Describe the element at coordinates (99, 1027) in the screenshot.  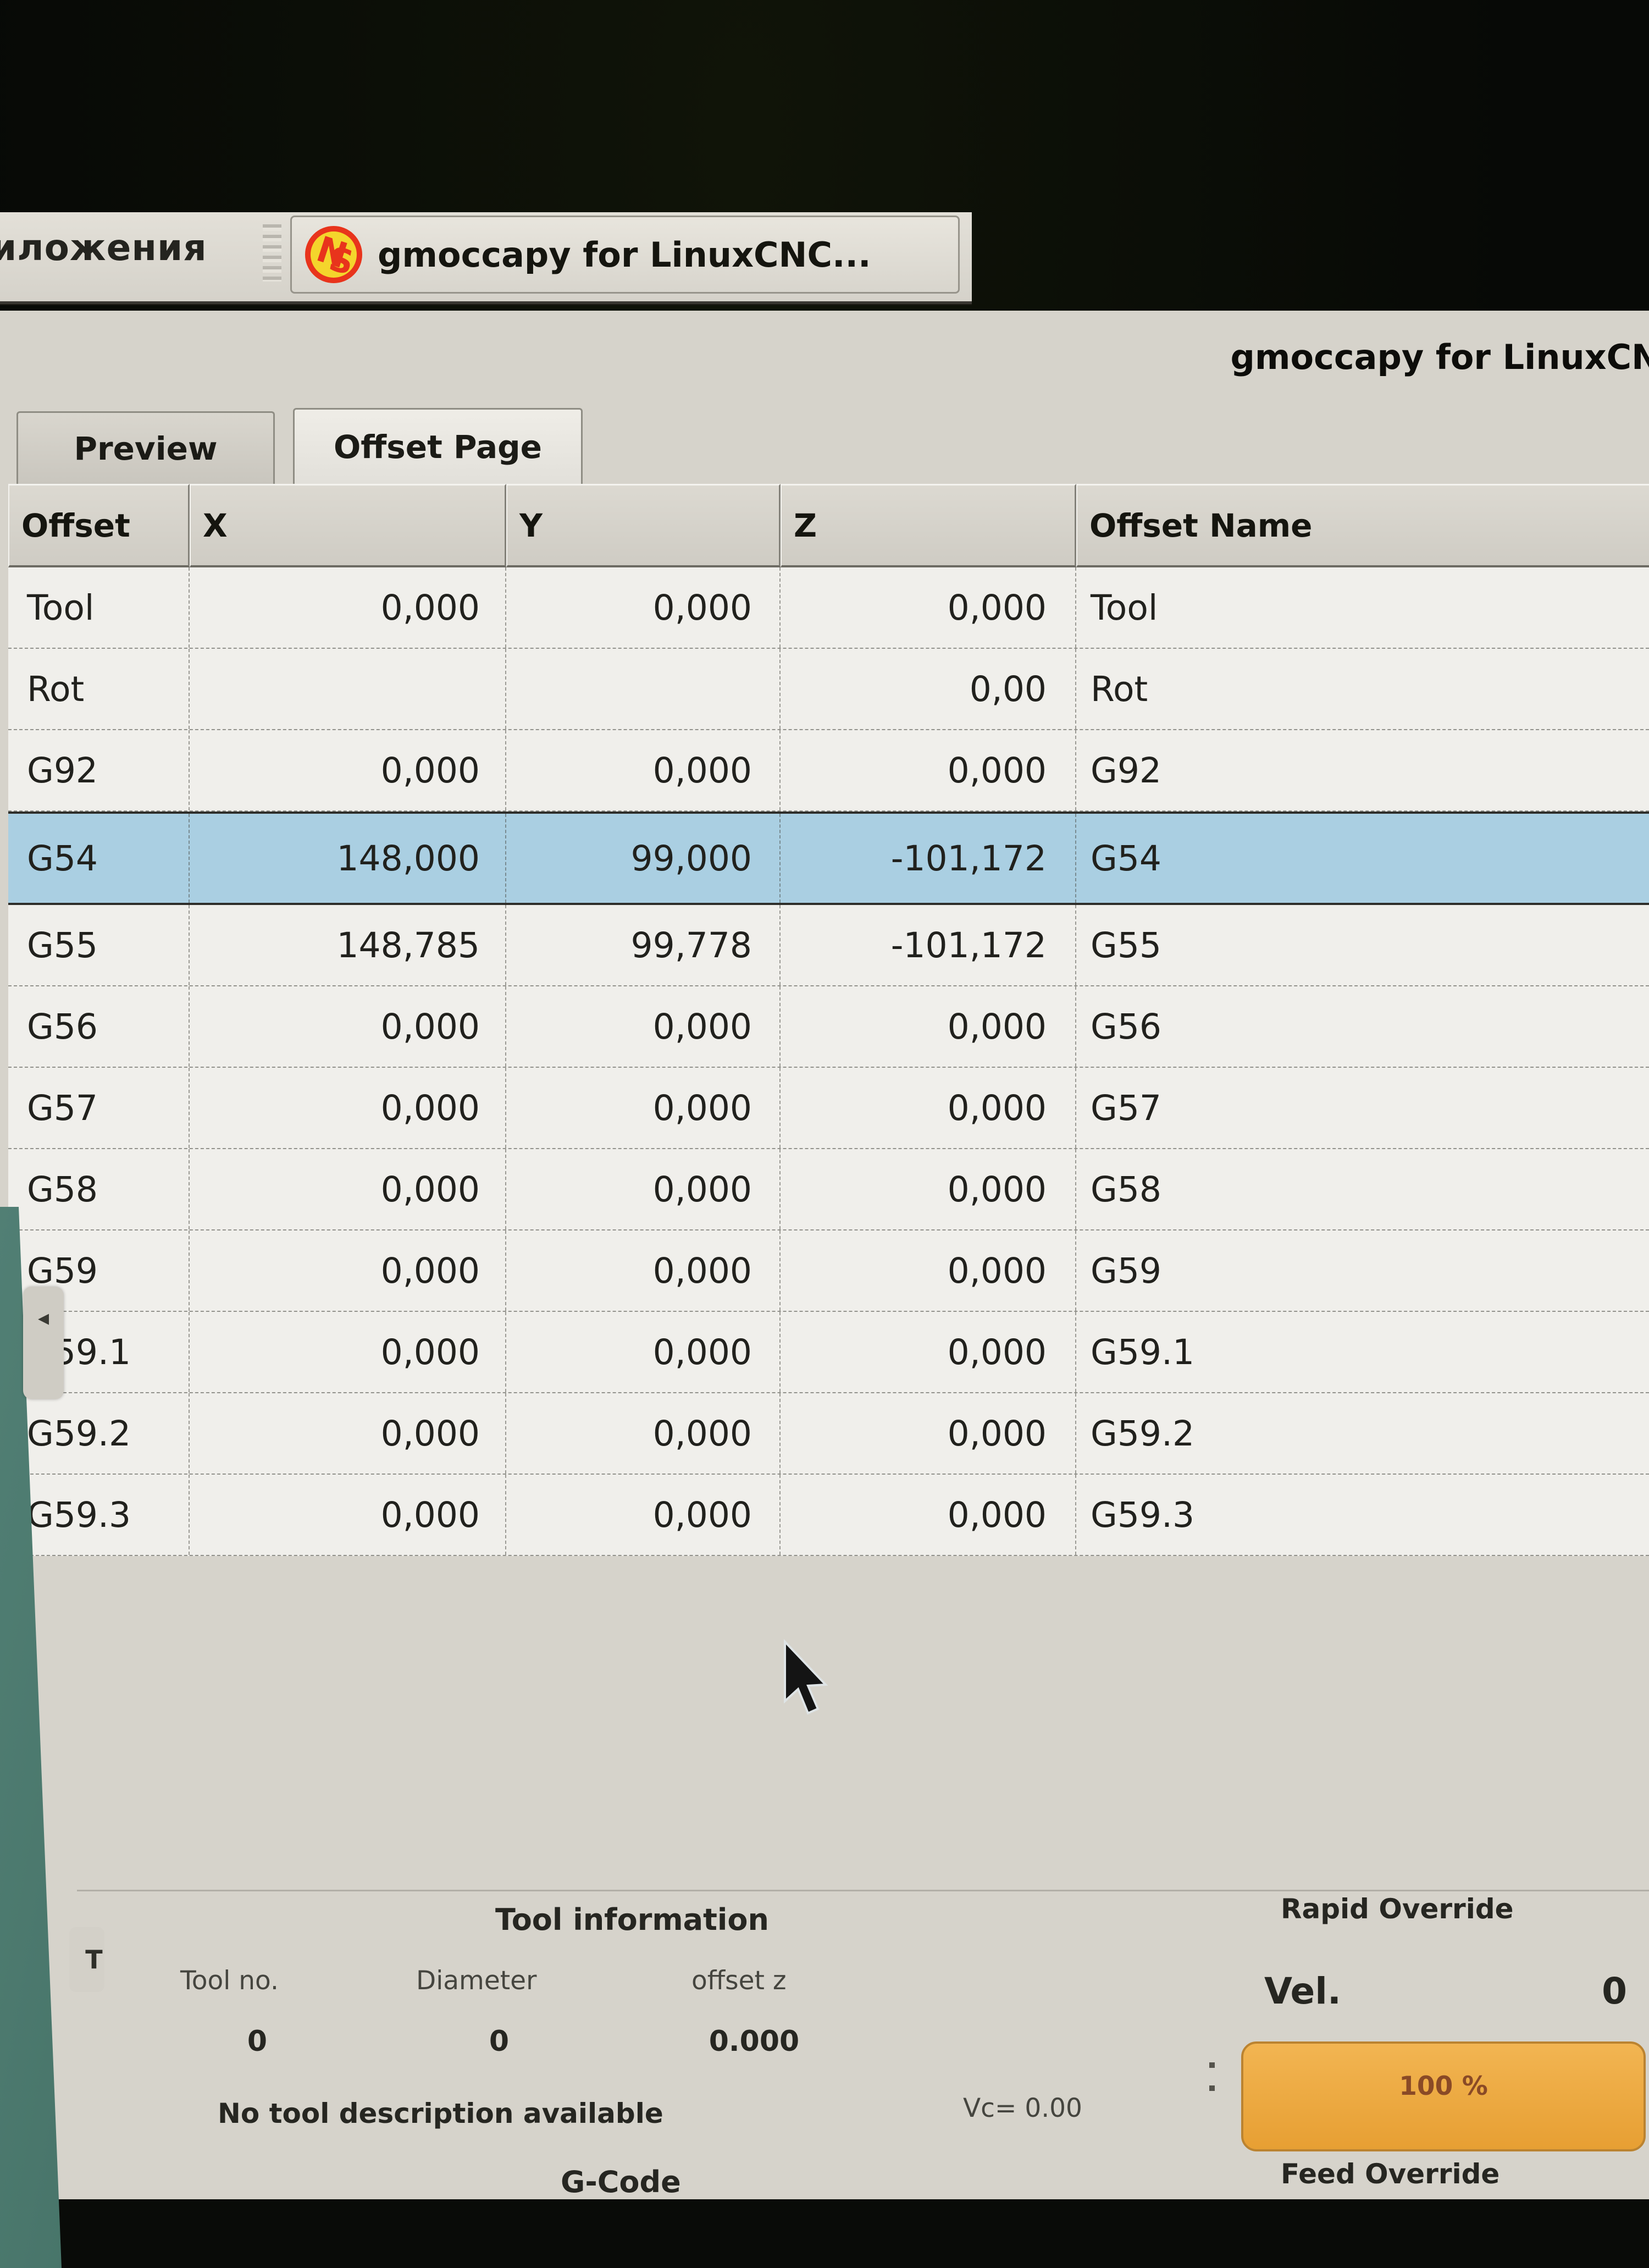
I see `cell-offset: G56` at that location.